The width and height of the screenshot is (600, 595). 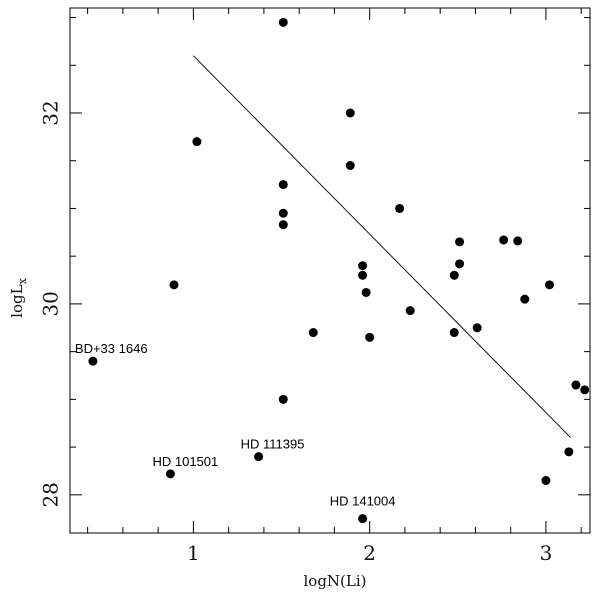 What do you see at coordinates (273, 444) in the screenshot?
I see `annotation-label: HD 111395` at bounding box center [273, 444].